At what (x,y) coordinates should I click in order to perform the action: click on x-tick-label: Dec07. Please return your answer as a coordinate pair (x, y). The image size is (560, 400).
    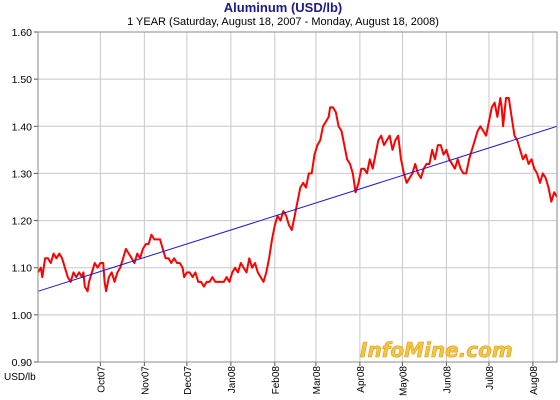
    Looking at the image, I should click on (188, 380).